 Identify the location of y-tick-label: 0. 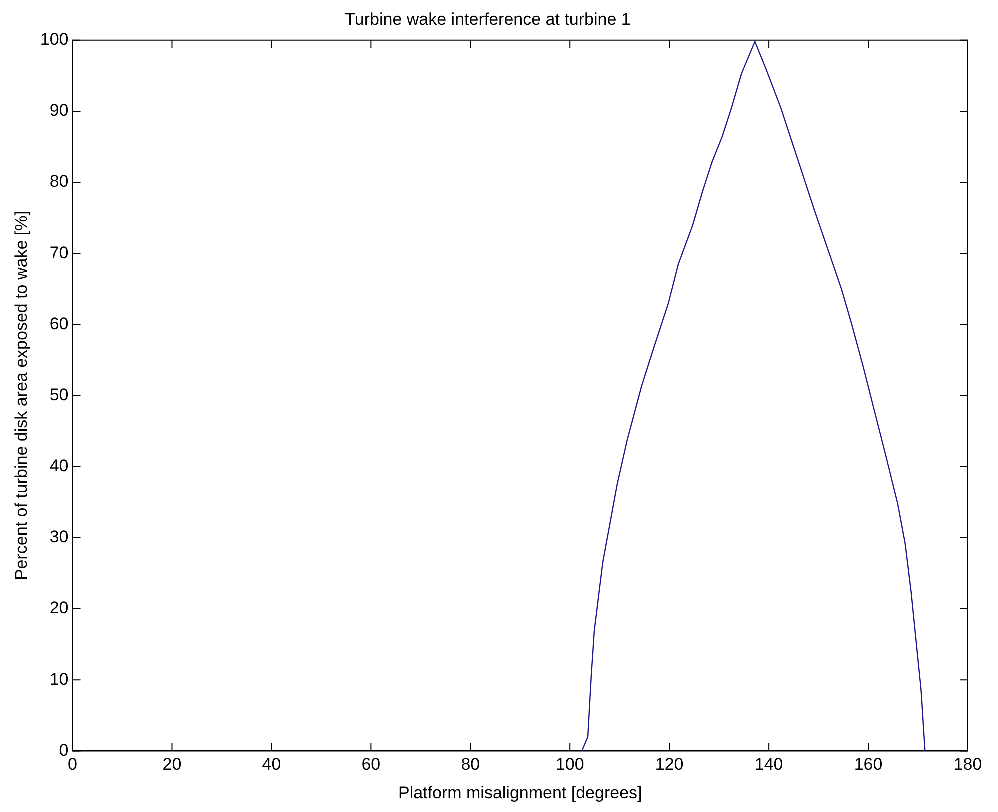
(64, 750).